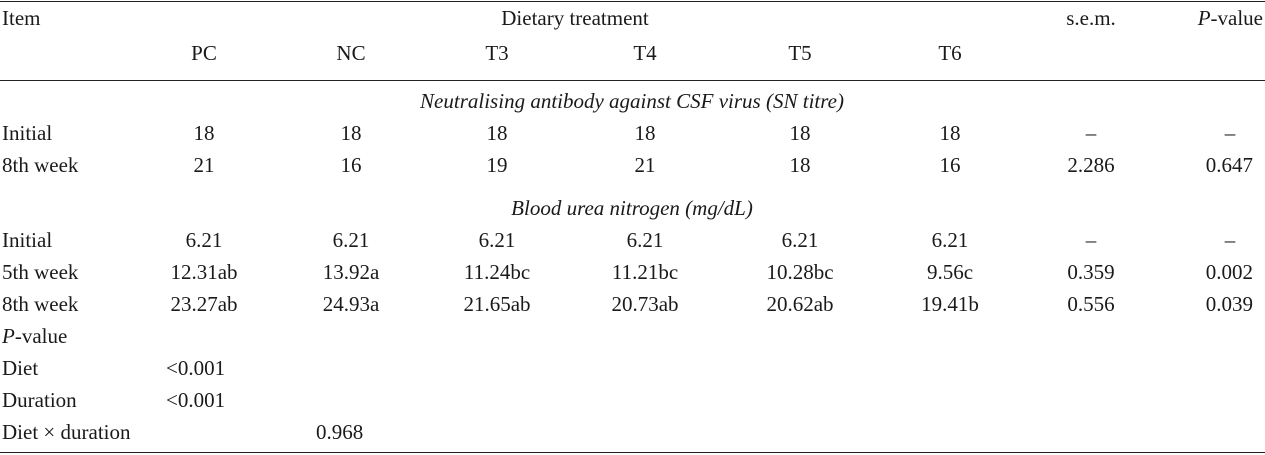  What do you see at coordinates (645, 272) in the screenshot?
I see `table-cell: 11.21bc` at bounding box center [645, 272].